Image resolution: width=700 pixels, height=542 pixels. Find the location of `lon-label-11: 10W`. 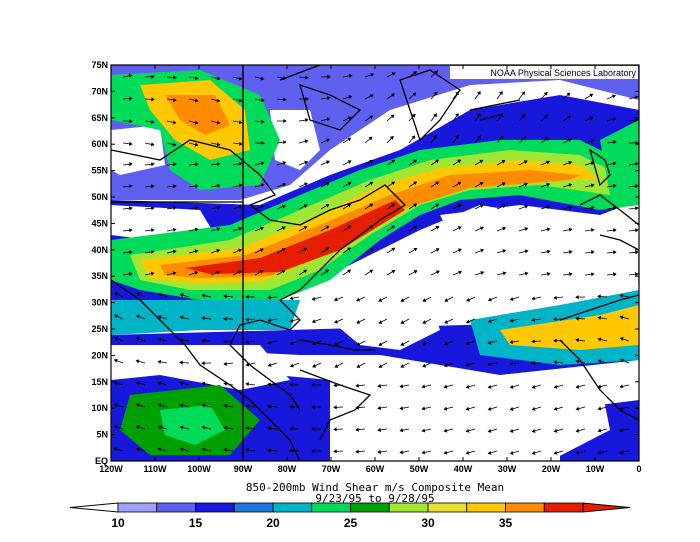

lon-label-11: 10W is located at coordinates (595, 469).